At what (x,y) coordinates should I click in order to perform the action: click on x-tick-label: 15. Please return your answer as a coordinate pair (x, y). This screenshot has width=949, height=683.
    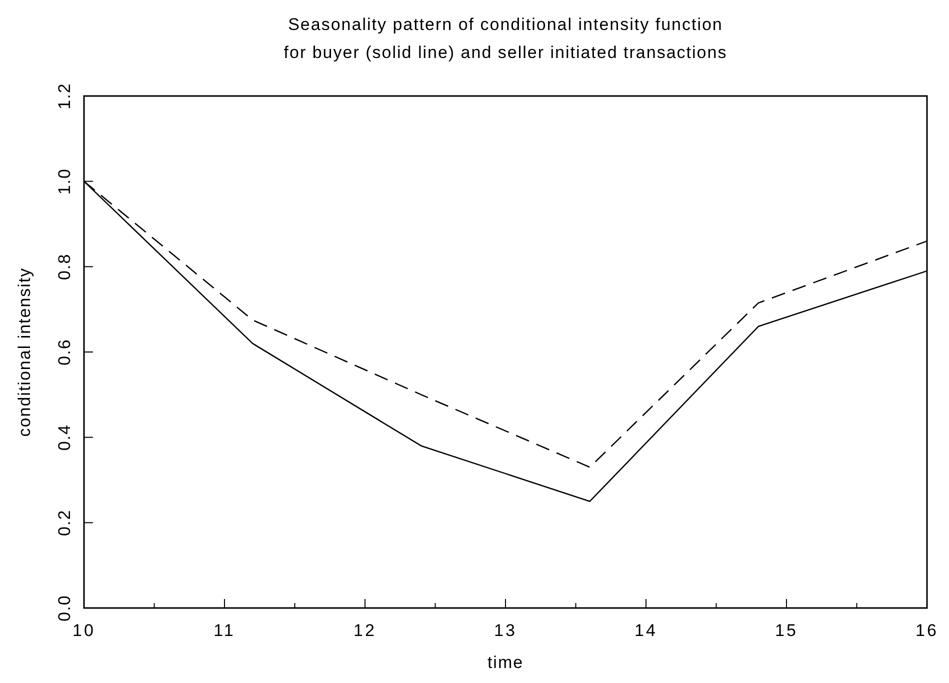
    Looking at the image, I should click on (786, 630).